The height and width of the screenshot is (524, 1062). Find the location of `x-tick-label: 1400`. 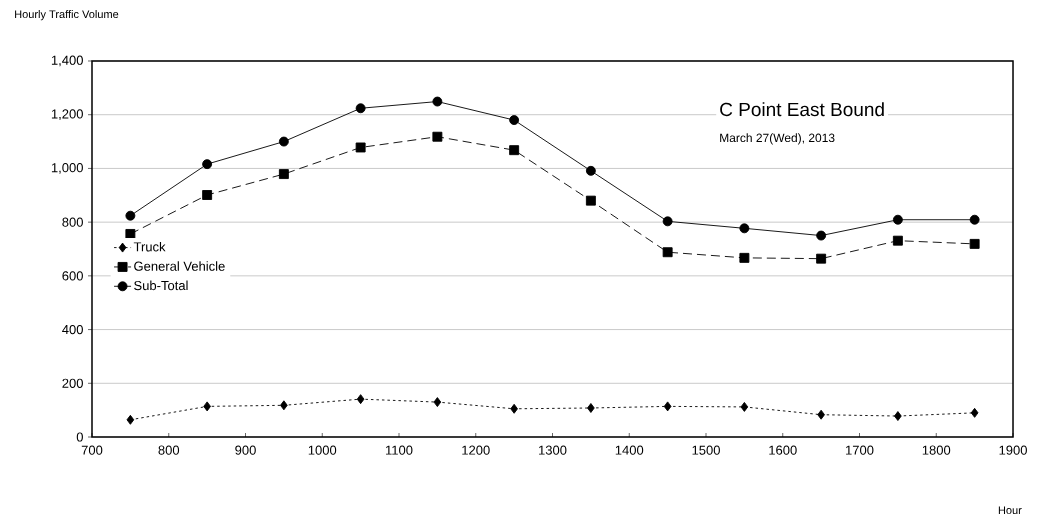

x-tick-label: 1400 is located at coordinates (629, 450).